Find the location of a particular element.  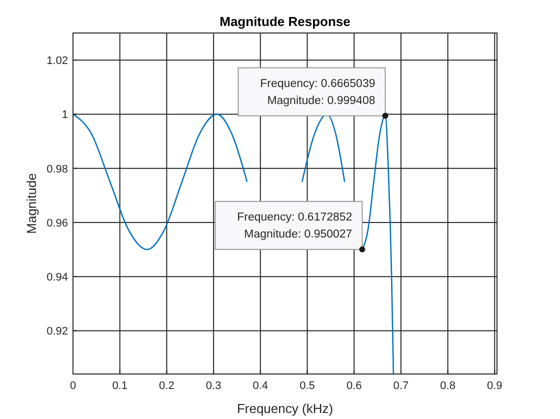

annotation: Frequency: 0.6665039 Magnitude: 0.999408 is located at coordinates (318, 92).